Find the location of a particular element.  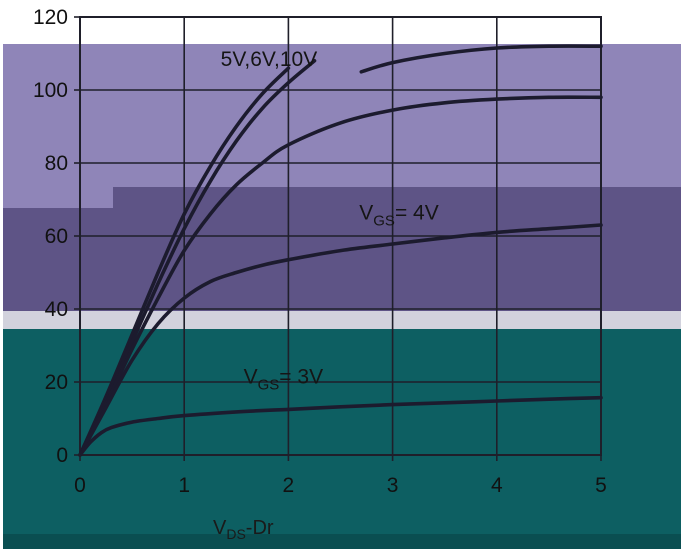

y-tick-label-60: 60 is located at coordinates (56, 236).